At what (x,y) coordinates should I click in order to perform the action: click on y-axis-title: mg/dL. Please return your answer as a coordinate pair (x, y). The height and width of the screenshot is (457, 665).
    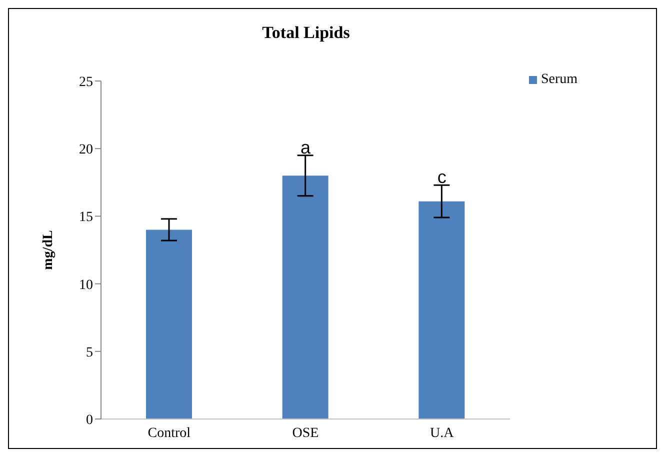
    Looking at the image, I should click on (48, 250).